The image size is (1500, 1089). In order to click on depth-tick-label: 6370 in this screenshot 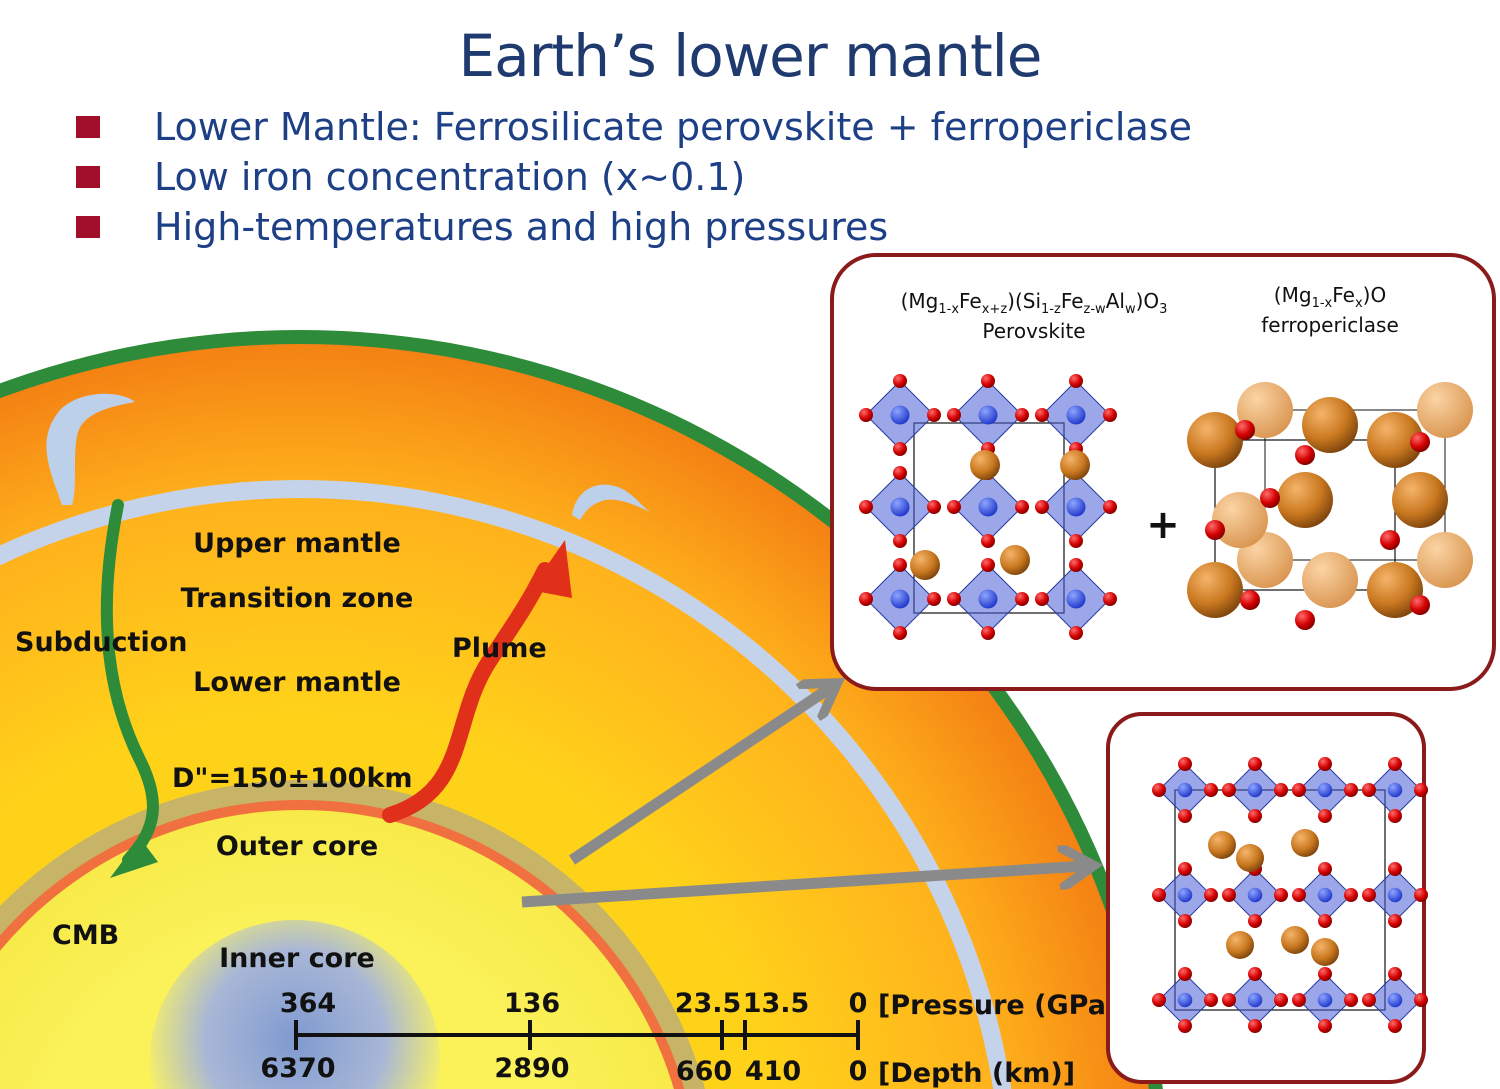, I will do `click(297, 1068)`.